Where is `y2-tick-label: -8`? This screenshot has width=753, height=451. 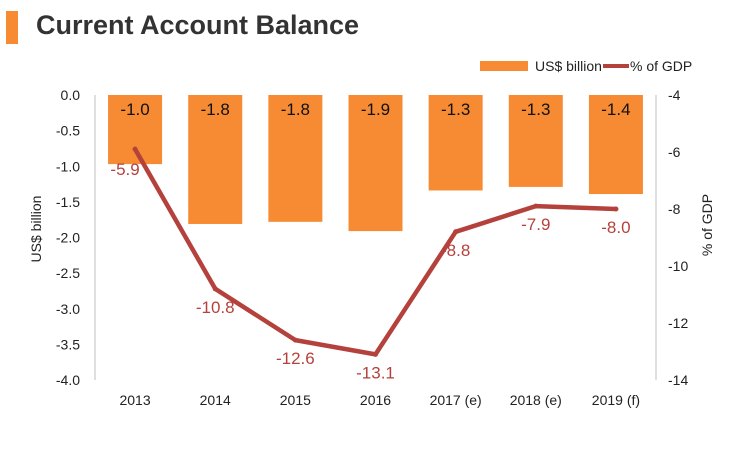 y2-tick-label: -8 is located at coordinates (674, 209).